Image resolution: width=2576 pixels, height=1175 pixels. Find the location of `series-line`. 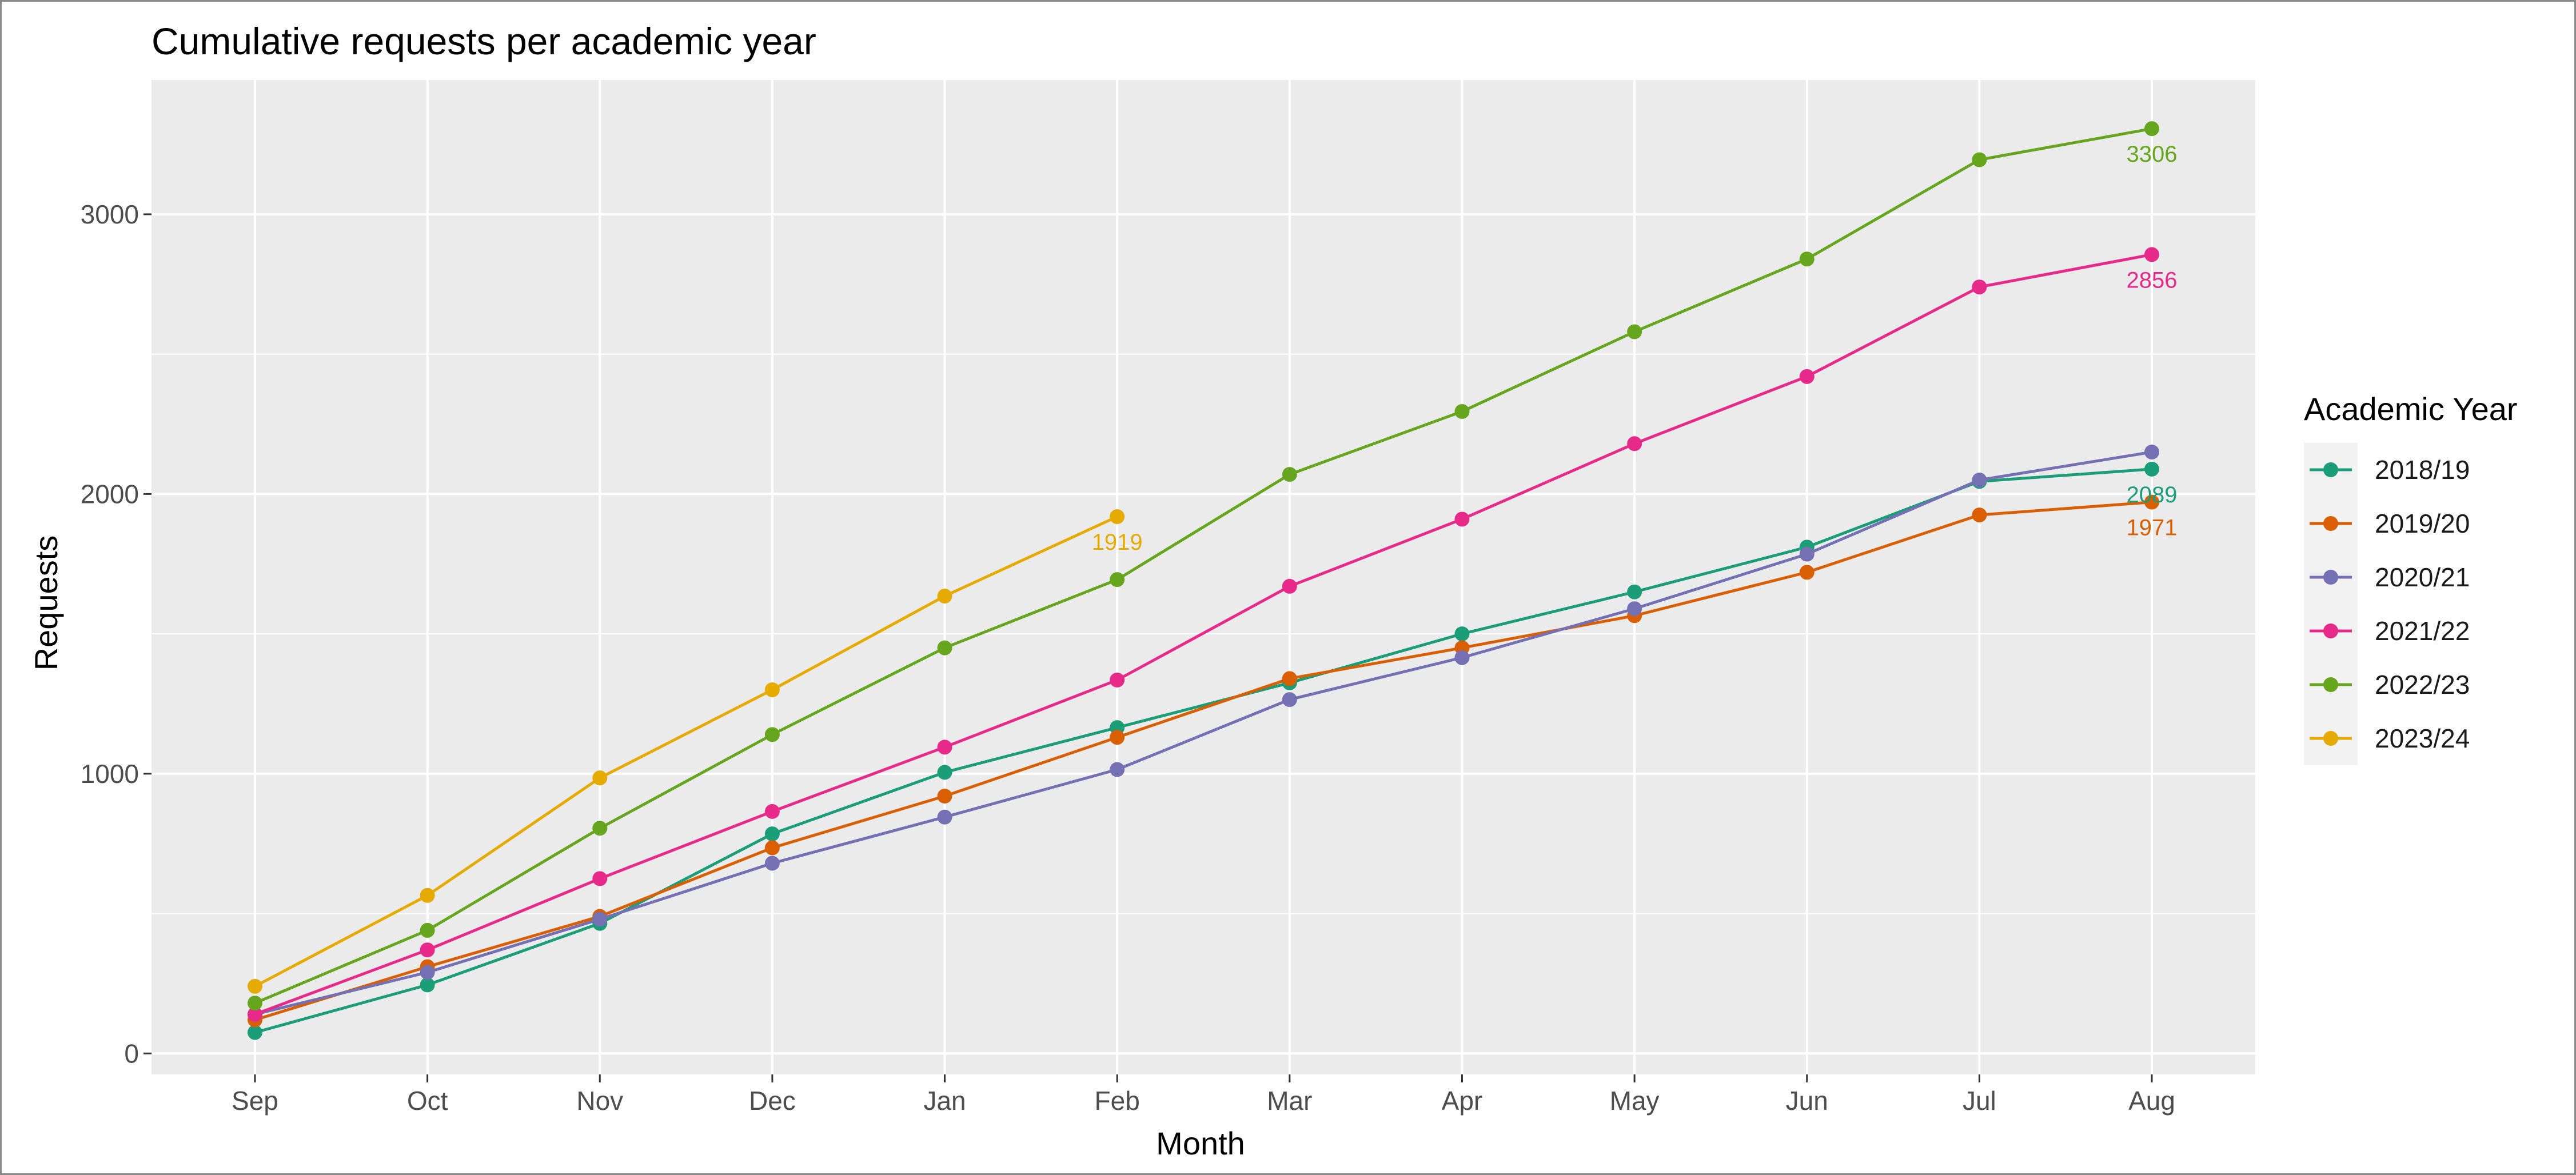

series-line is located at coordinates (686, 751).